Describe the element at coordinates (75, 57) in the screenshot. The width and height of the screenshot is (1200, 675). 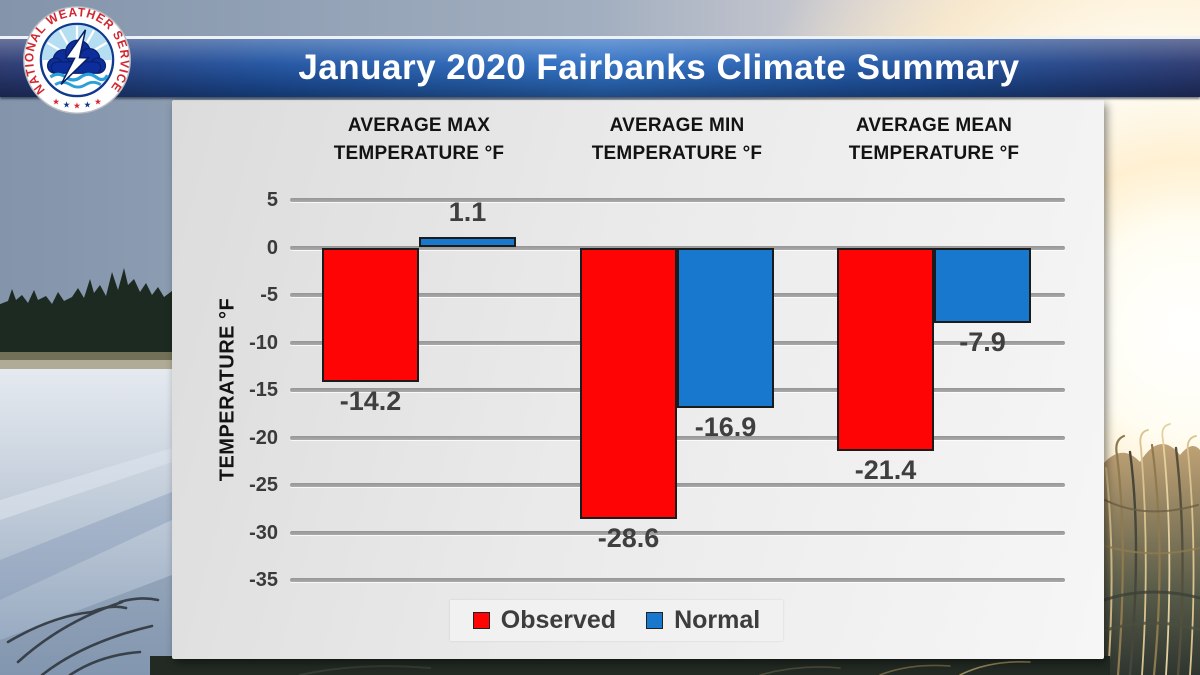
I see `lightning-bolt-icon` at that location.